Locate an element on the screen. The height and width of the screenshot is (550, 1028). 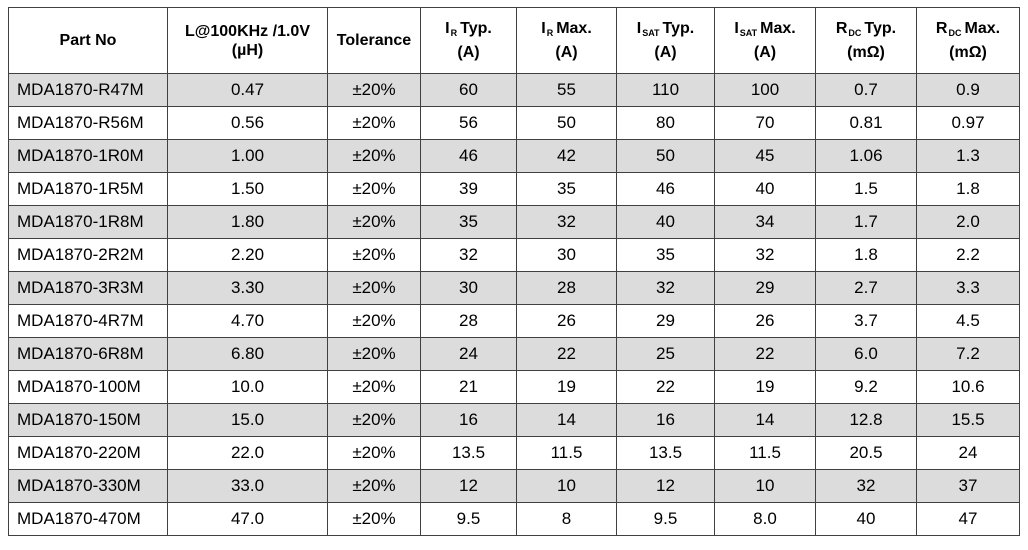
cell-isat-max: 32 is located at coordinates (765, 255).